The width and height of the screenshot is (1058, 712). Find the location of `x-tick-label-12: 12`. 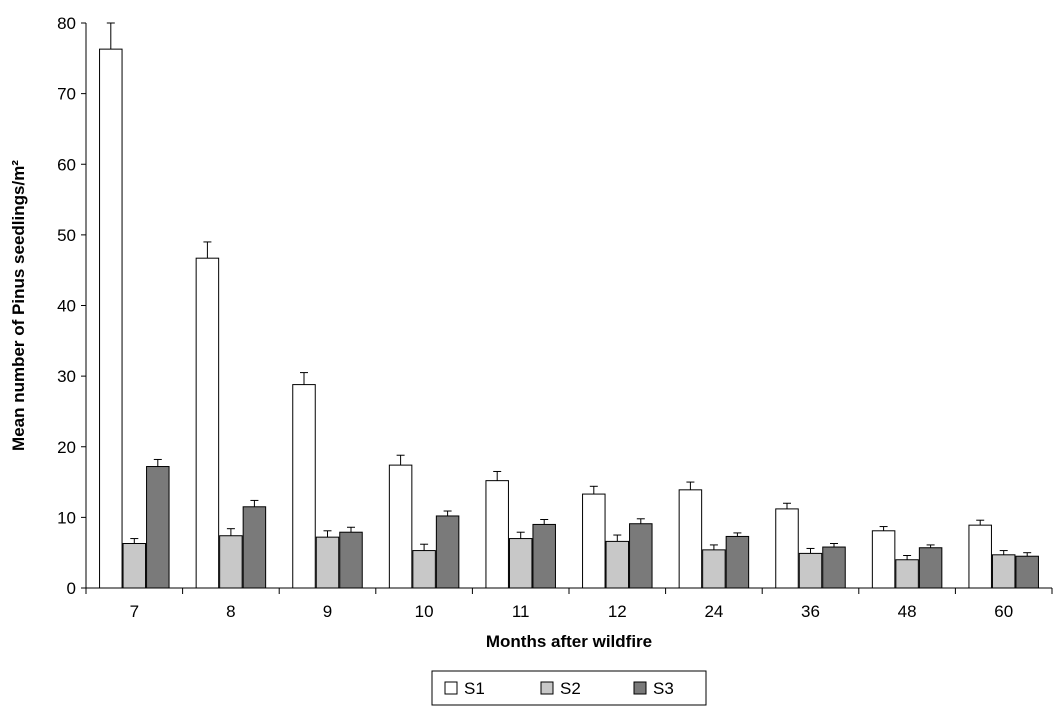

x-tick-label-12: 12 is located at coordinates (617, 611).